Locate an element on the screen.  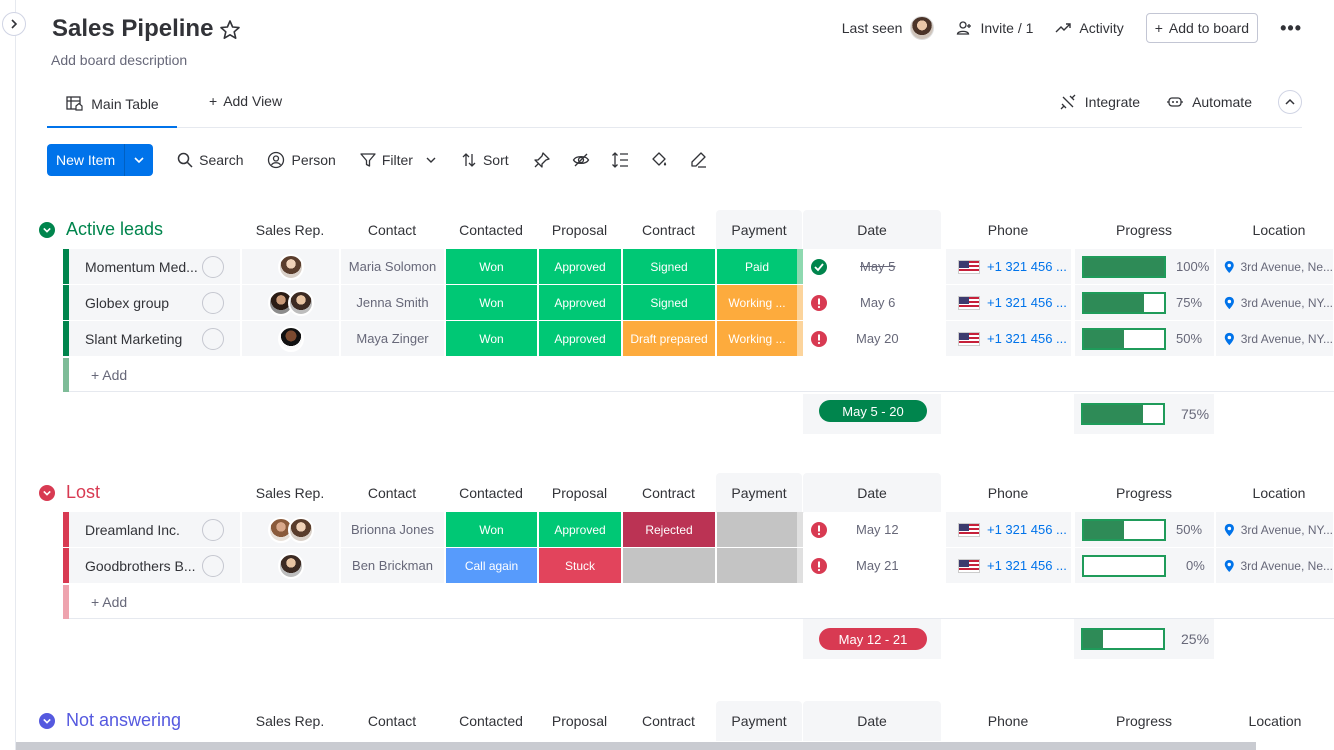
item-name-cell: Globex group is located at coordinates (155, 302).